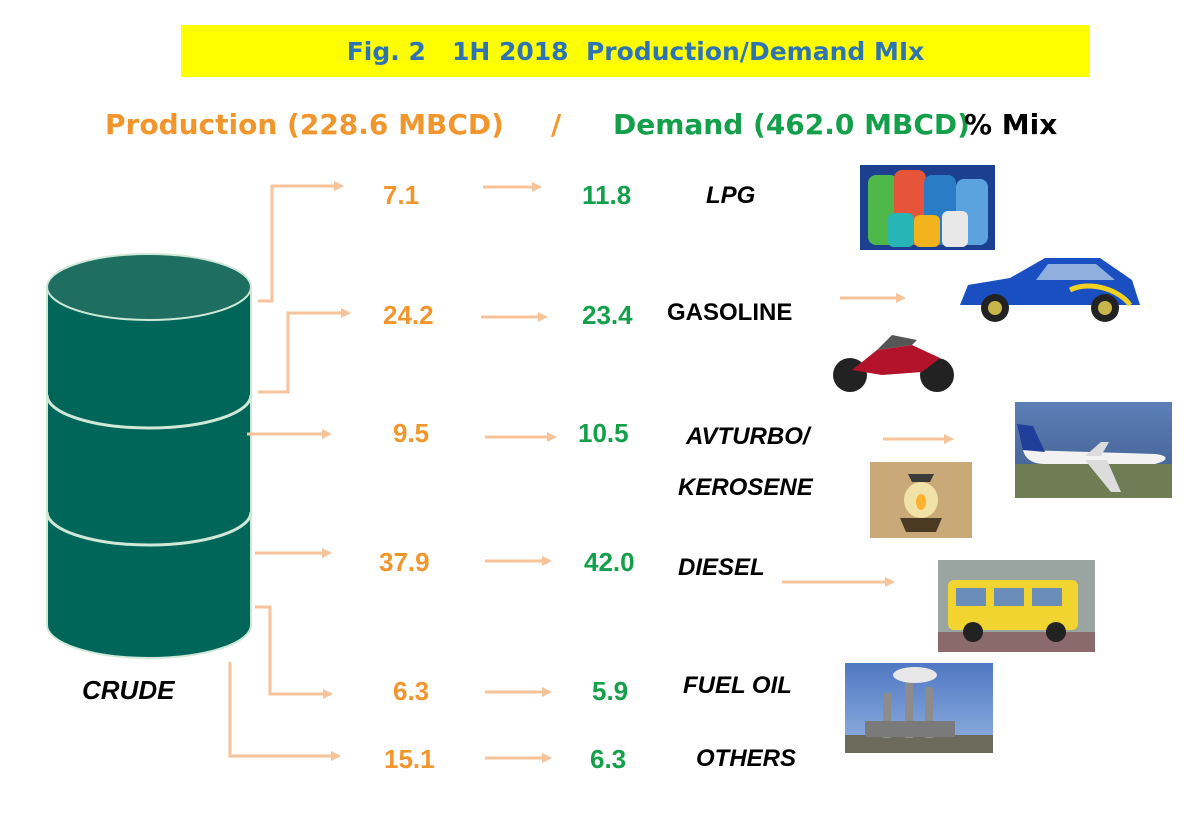  Describe the element at coordinates (721, 567) in the screenshot. I see `product-name-diesel: DIESEL` at that location.